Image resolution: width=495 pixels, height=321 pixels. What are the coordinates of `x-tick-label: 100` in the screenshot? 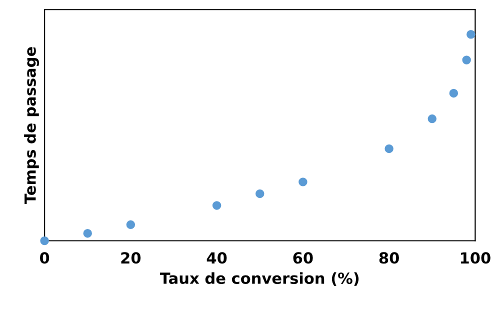 It's located at (475, 258).